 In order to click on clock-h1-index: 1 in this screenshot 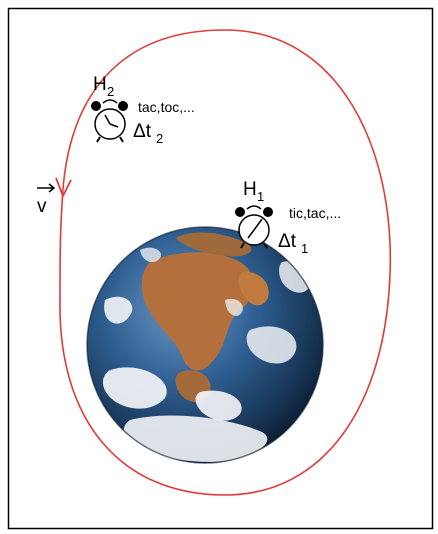, I will do `click(260, 196)`.